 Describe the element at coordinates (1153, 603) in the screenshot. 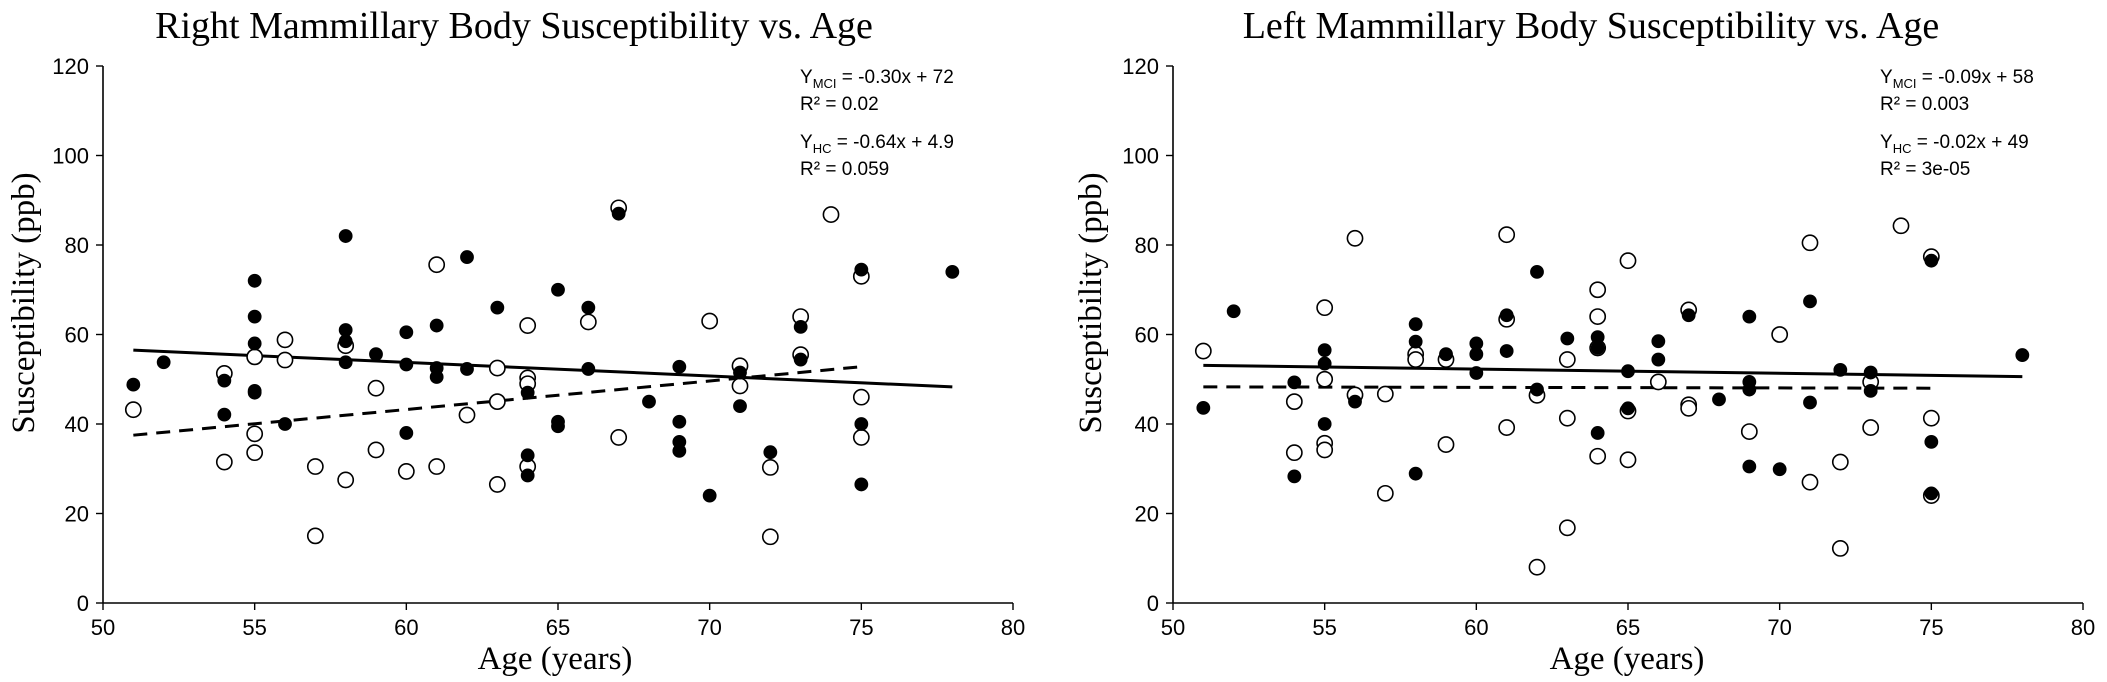

I see `y-tick-label: 0` at that location.